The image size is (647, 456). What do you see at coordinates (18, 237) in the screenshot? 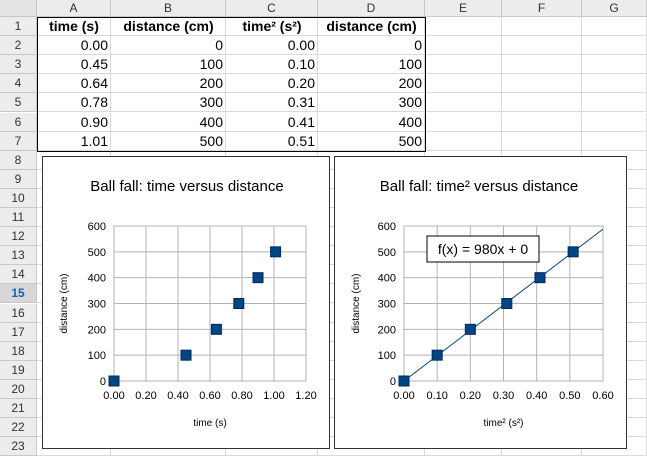
I see `row-header-12: 12` at bounding box center [18, 237].